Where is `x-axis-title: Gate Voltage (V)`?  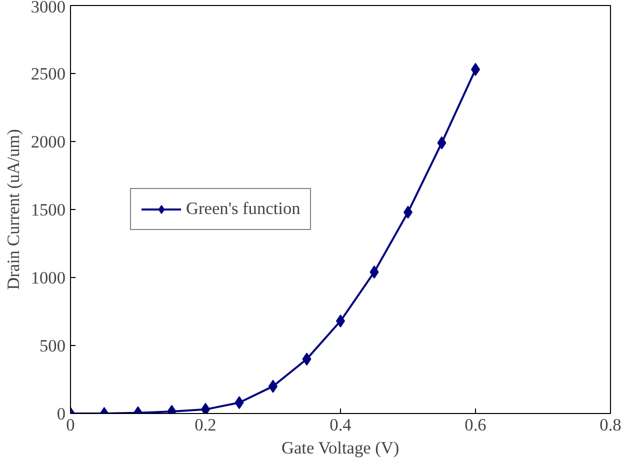 x-axis-title: Gate Voltage (V) is located at coordinates (340, 448).